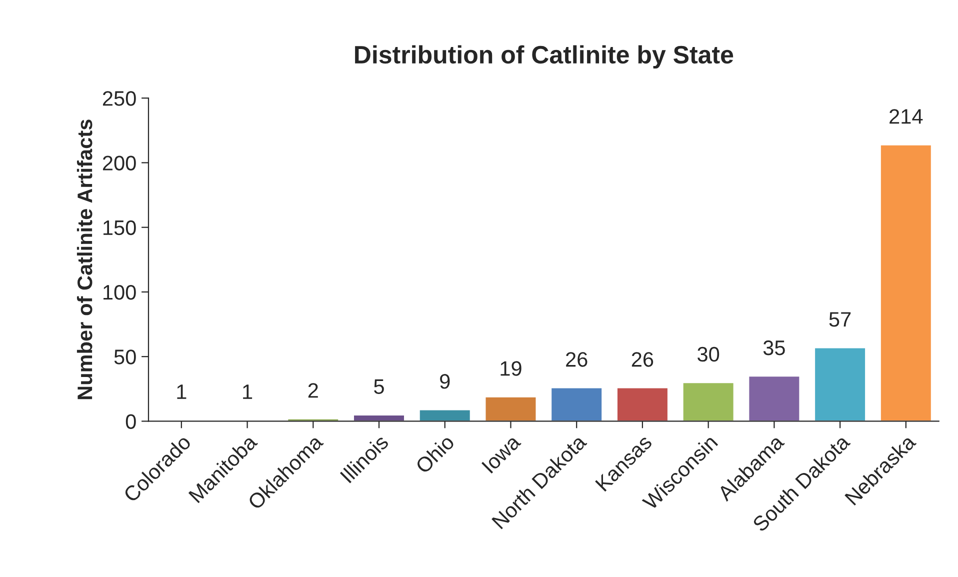 Image resolution: width=958 pixels, height=577 pixels. What do you see at coordinates (119, 163) in the screenshot?
I see `y-tick-label: 200` at bounding box center [119, 163].